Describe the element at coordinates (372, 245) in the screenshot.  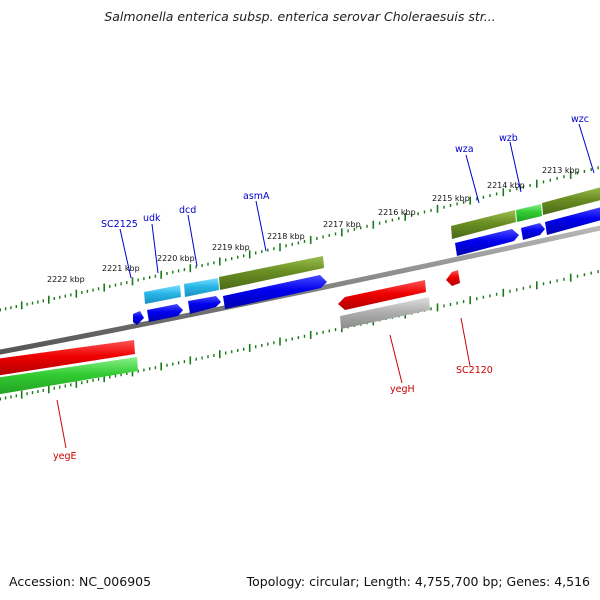
I see `forward-upper-genes` at that location.